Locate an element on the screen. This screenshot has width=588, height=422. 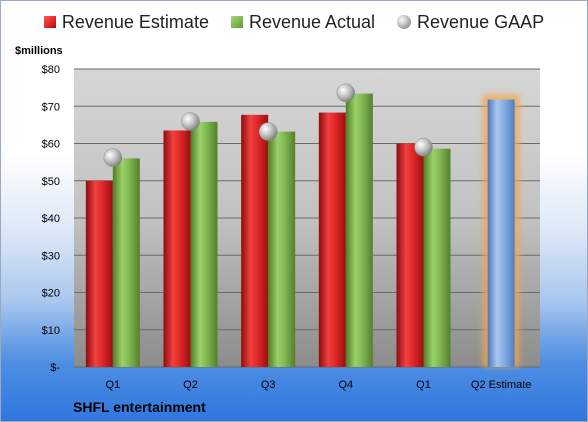
y-tick-label: $40 is located at coordinates (51, 219).